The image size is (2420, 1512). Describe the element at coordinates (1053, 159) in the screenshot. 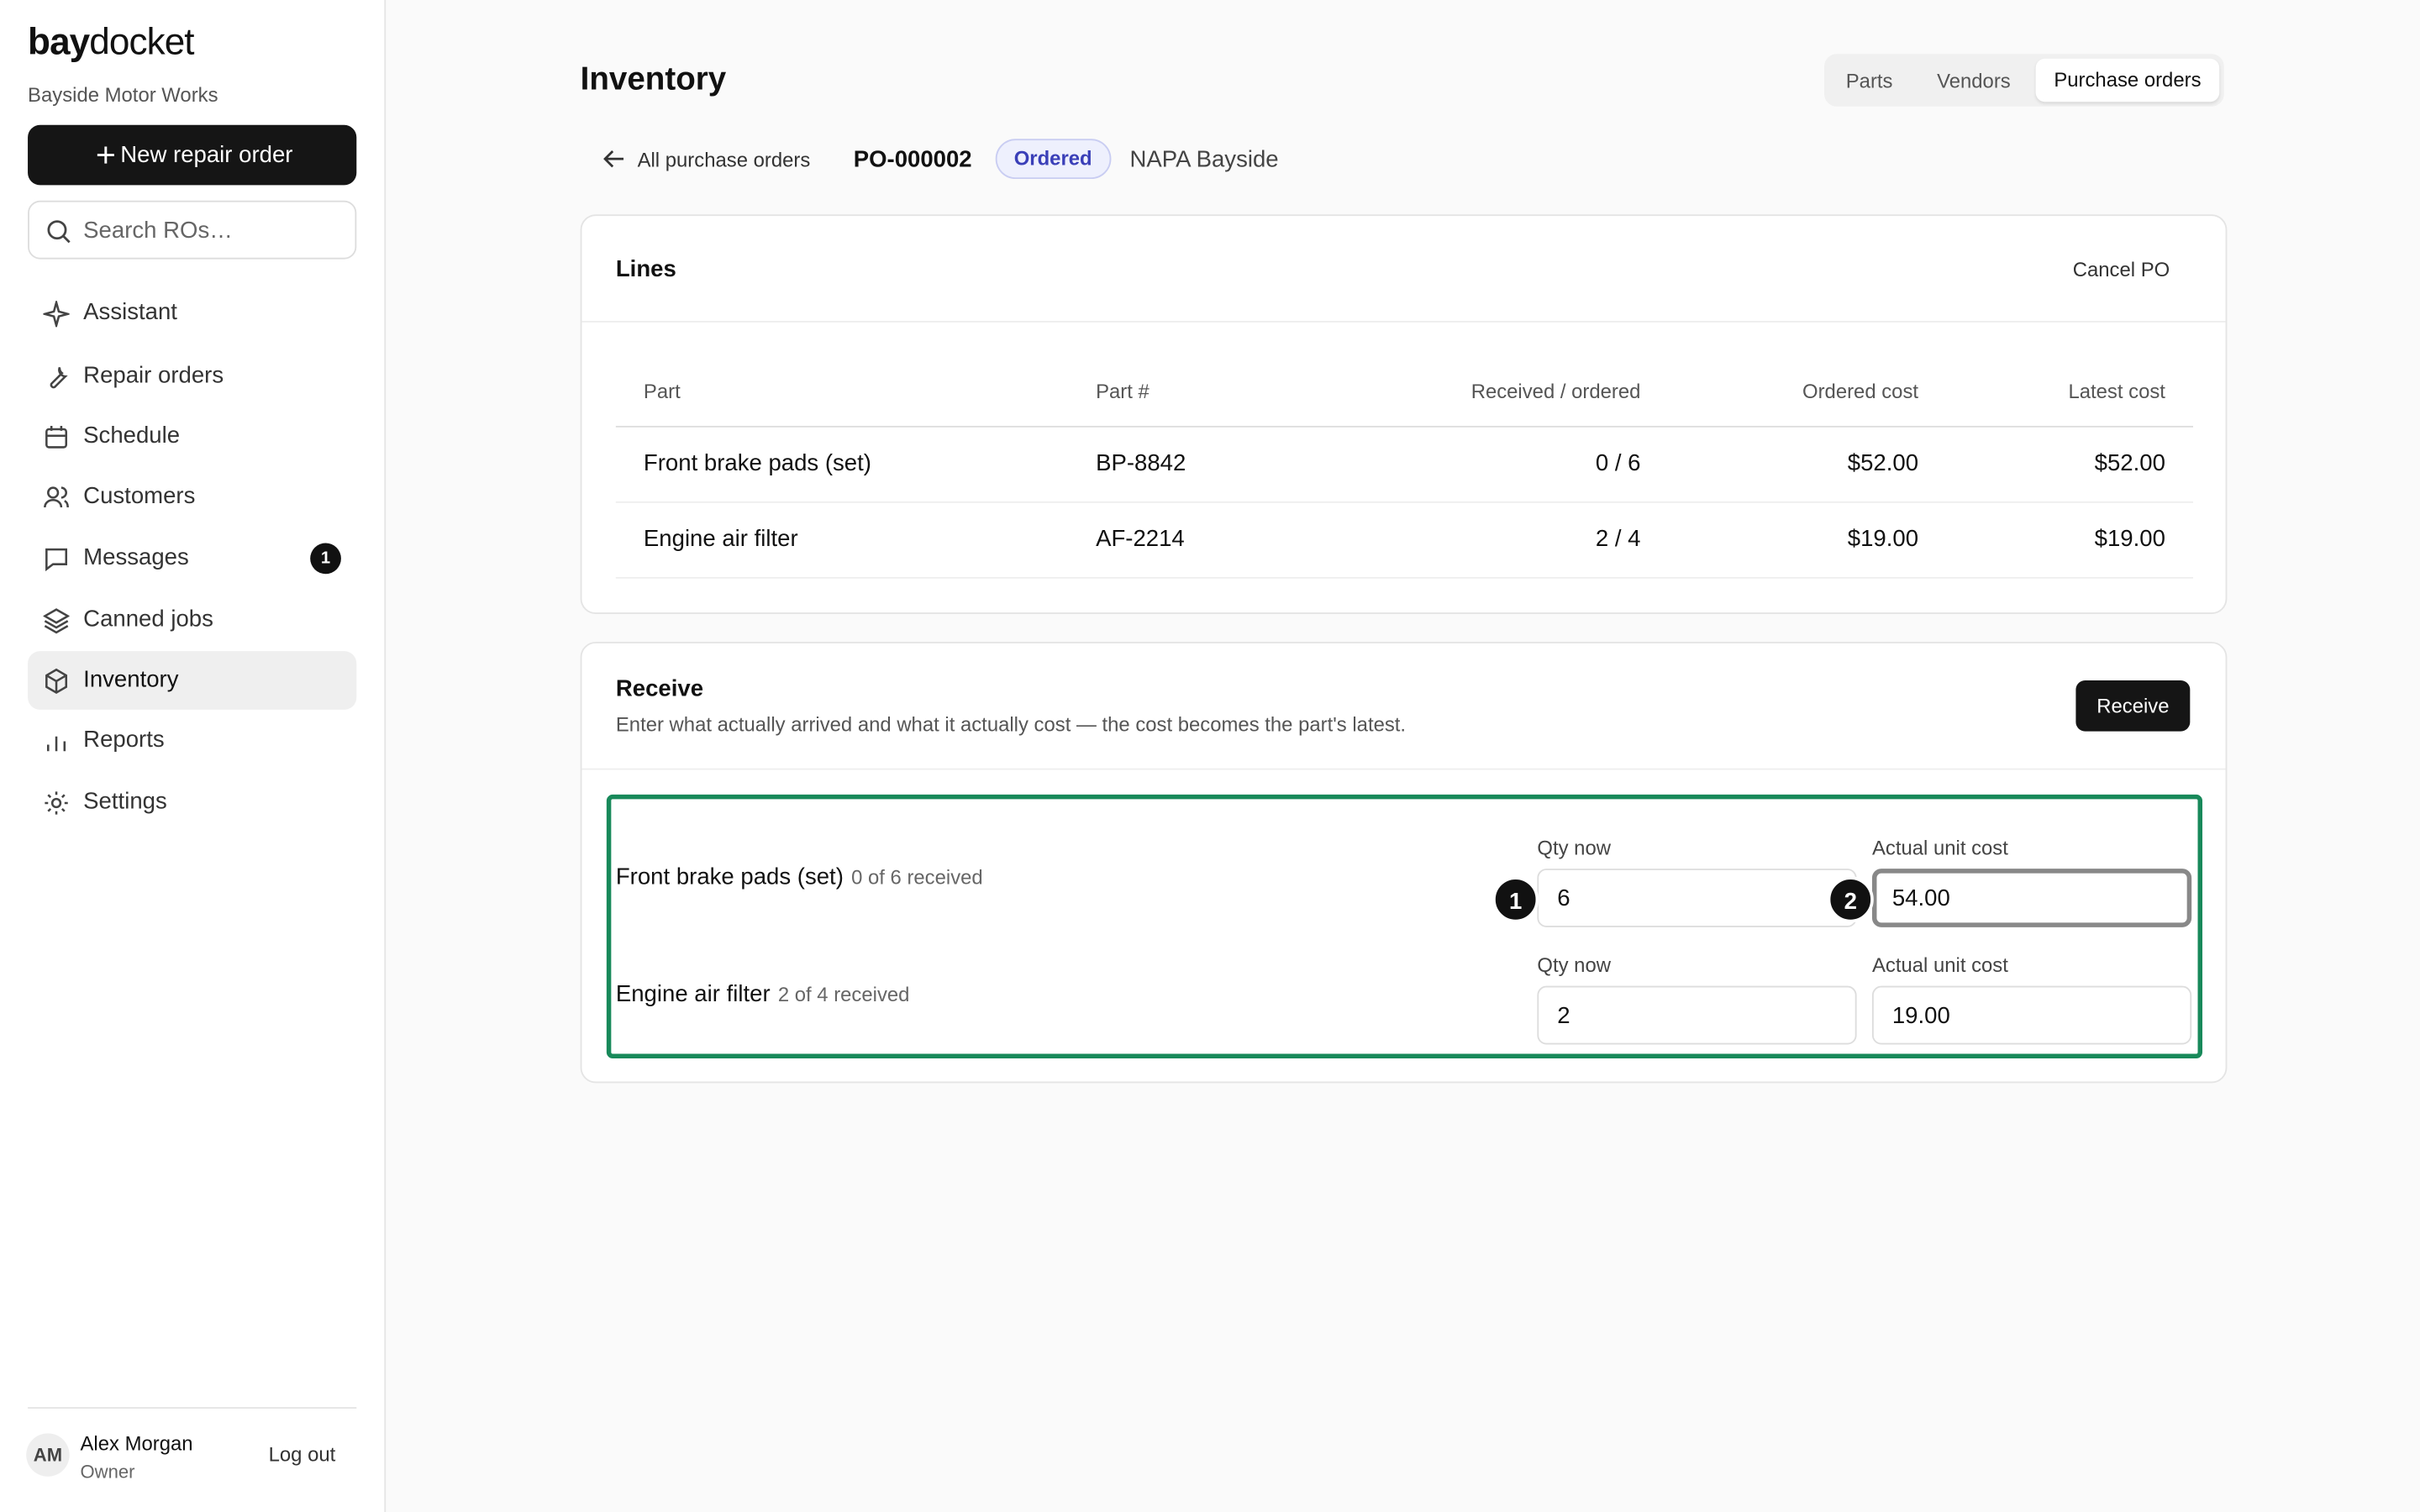

I see `status-badge: Ordered` at that location.